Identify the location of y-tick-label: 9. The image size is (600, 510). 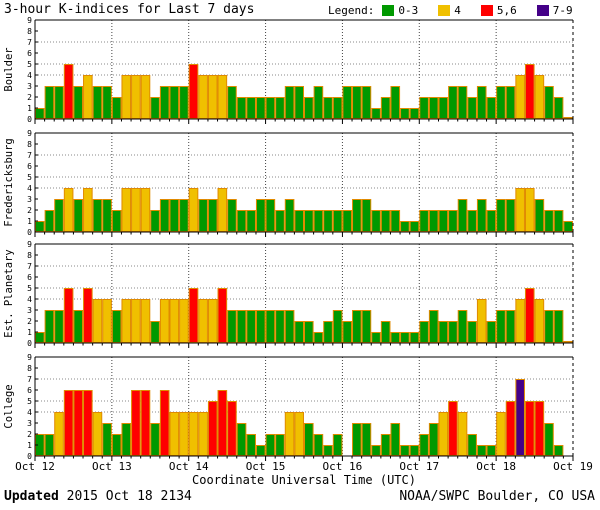
(29, 133).